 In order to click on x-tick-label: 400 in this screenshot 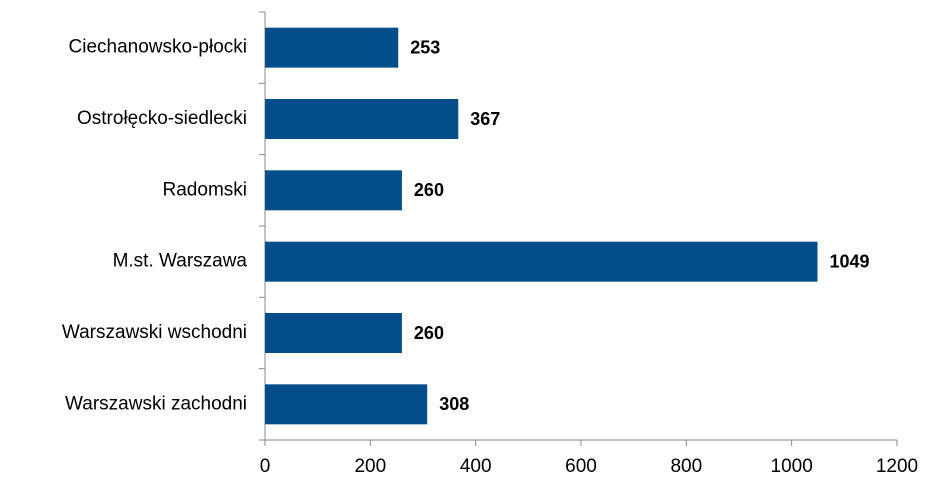, I will do `click(476, 466)`.